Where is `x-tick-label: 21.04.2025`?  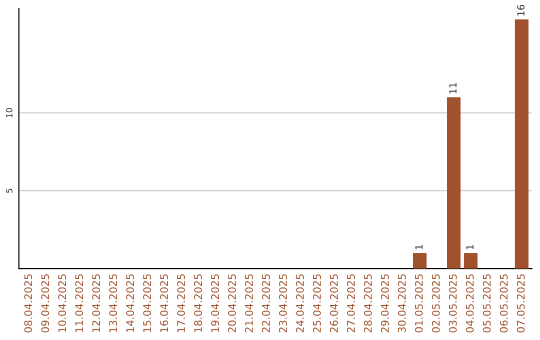 x-tick-label: 21.04.2025 is located at coordinates (249, 303).